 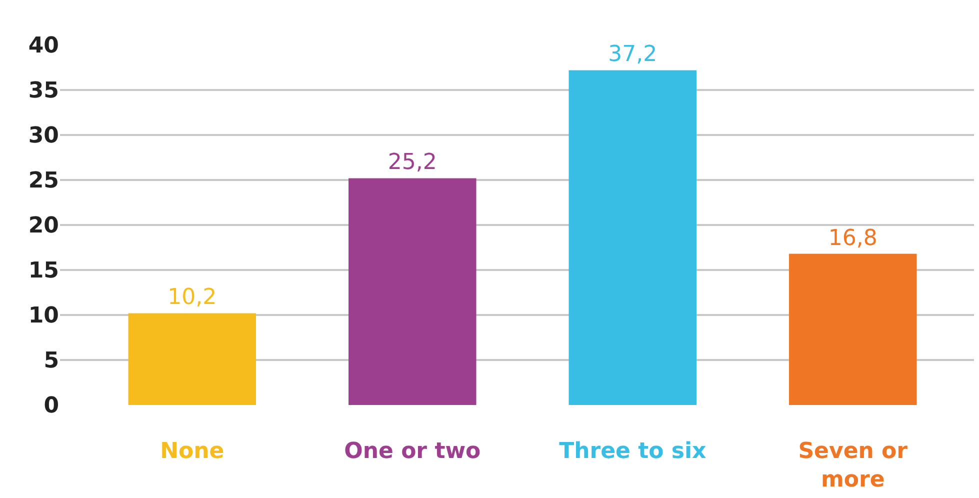 I want to click on data-label: 16,8, so click(x=853, y=238).